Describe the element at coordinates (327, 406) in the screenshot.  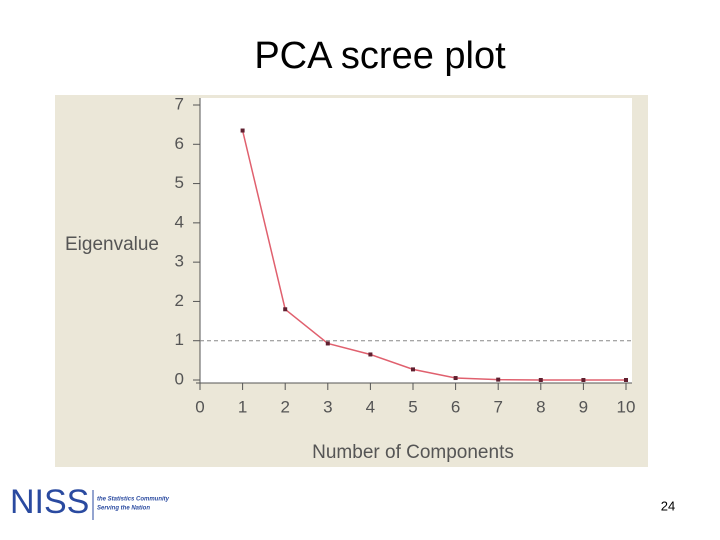
I see `x-tick-label: 3` at that location.